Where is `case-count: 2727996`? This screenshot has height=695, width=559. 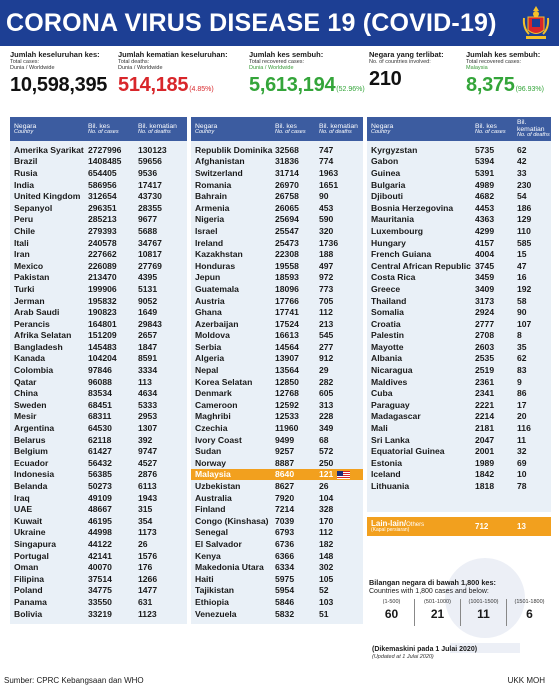 case-count: 2727996 is located at coordinates (105, 149).